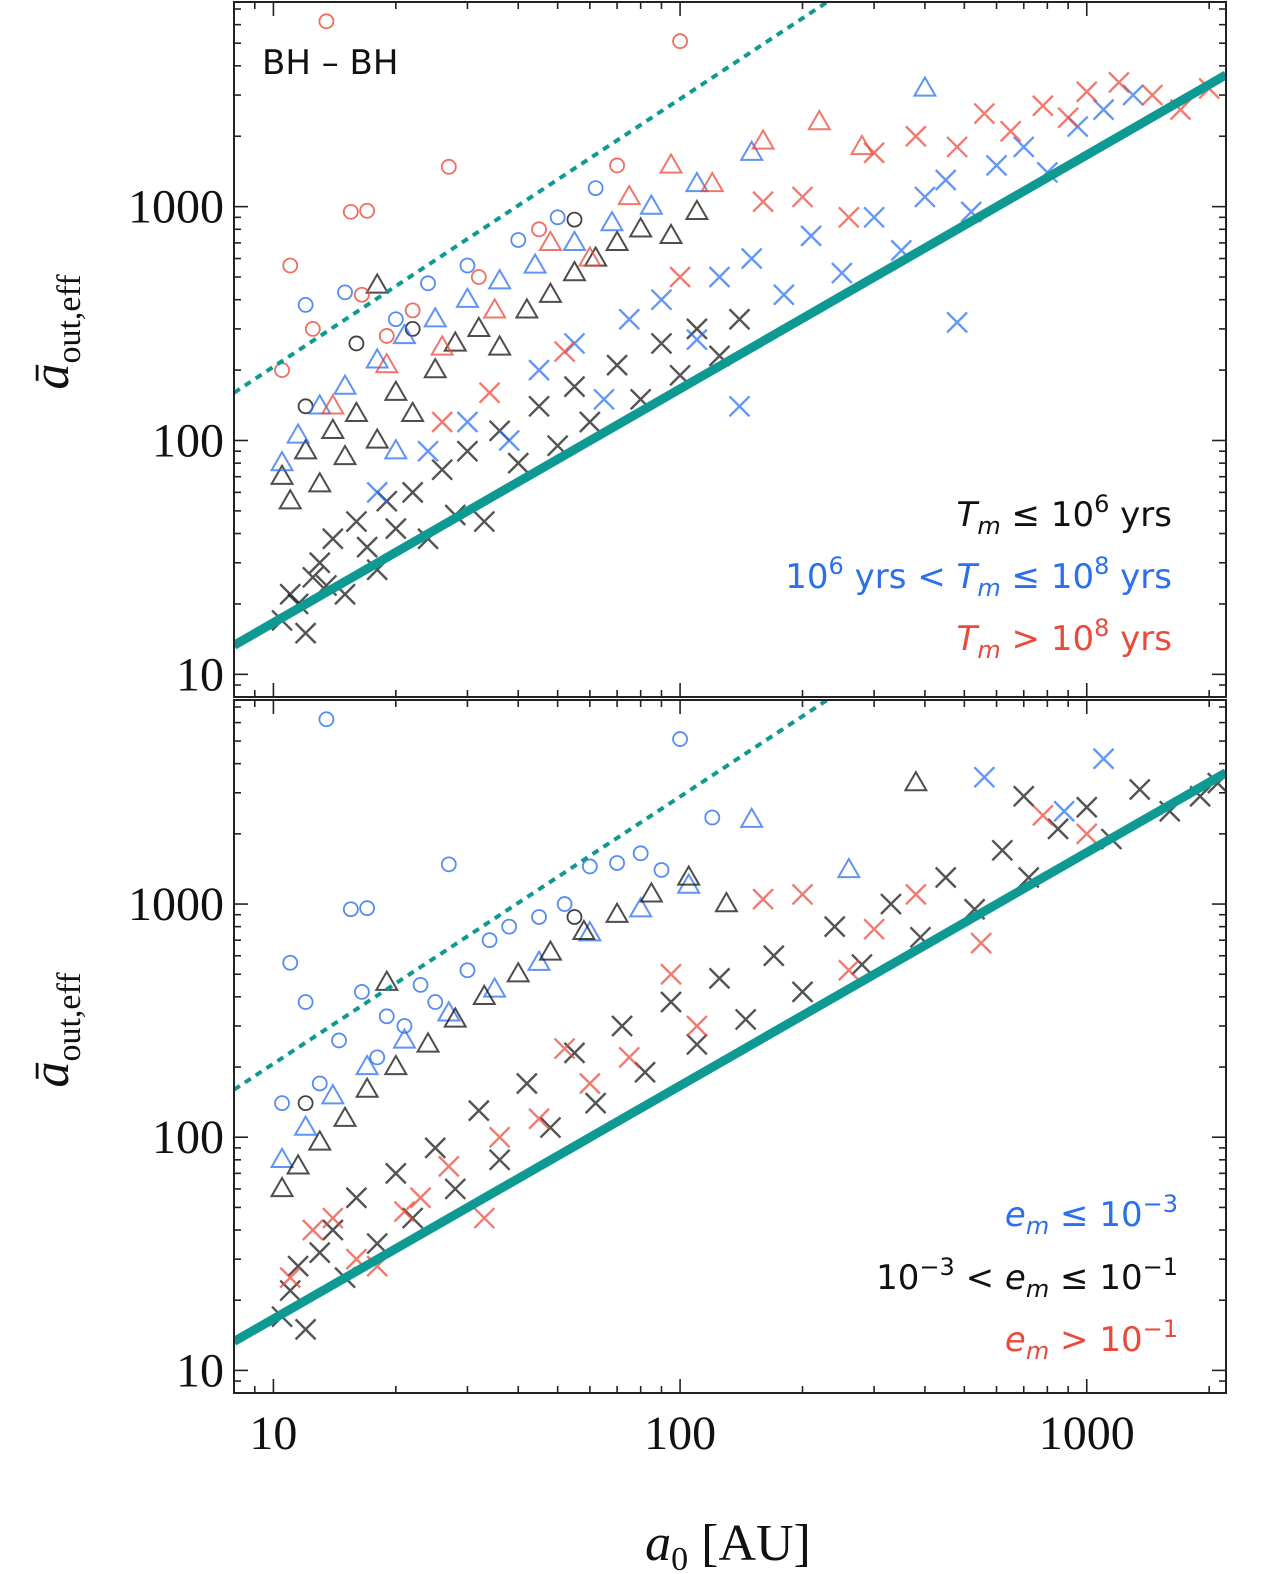 The image size is (1268, 1574). I want to click on top-series-0-circle-point, so click(574, 219).